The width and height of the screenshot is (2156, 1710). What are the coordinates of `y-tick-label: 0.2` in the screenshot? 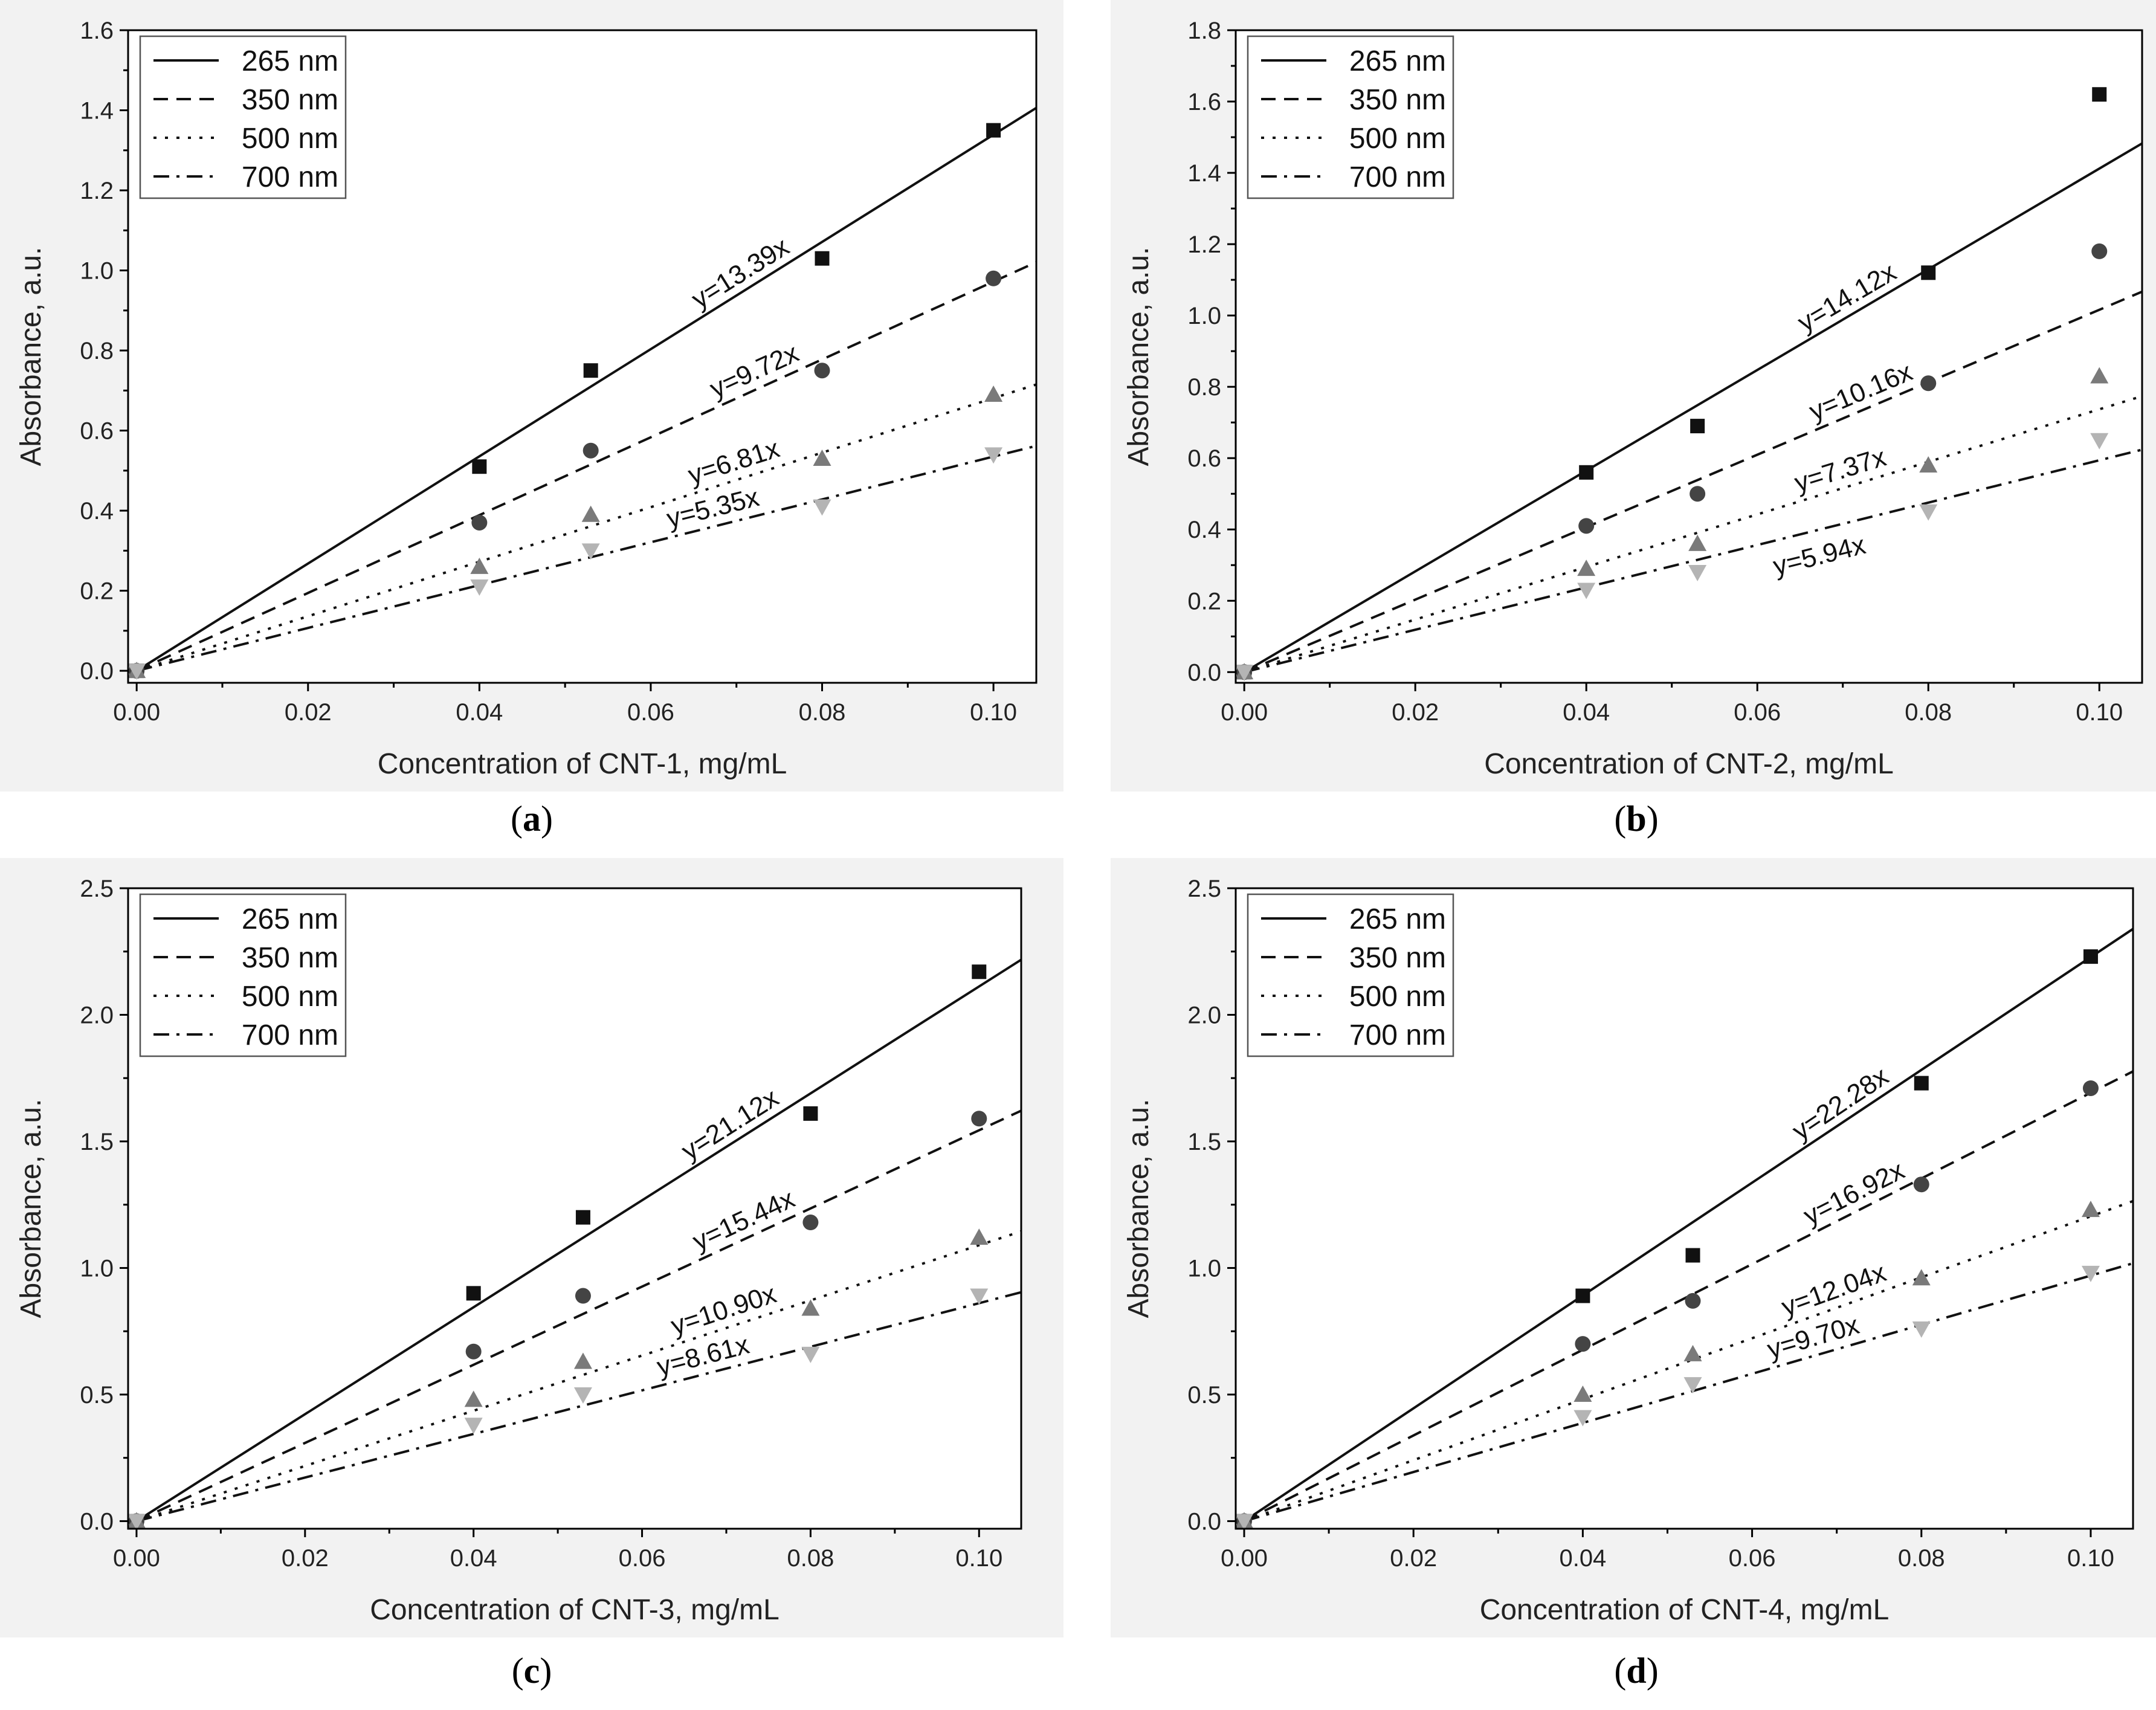 It's located at (97, 591).